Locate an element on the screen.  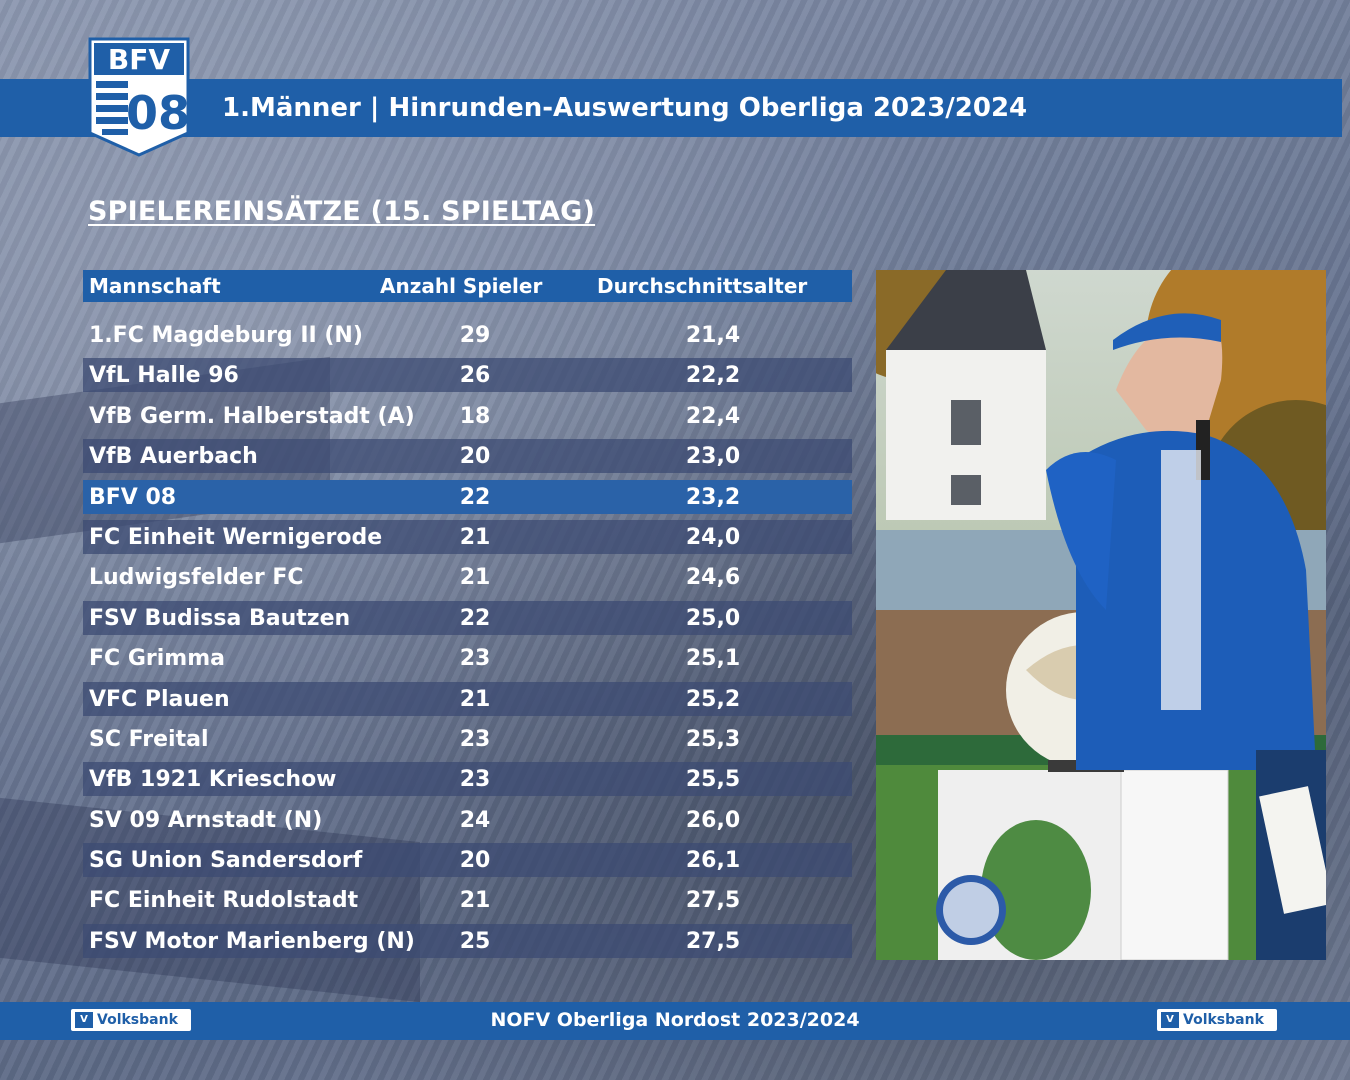
column-header-team: Mannschaft is located at coordinates (155, 286).